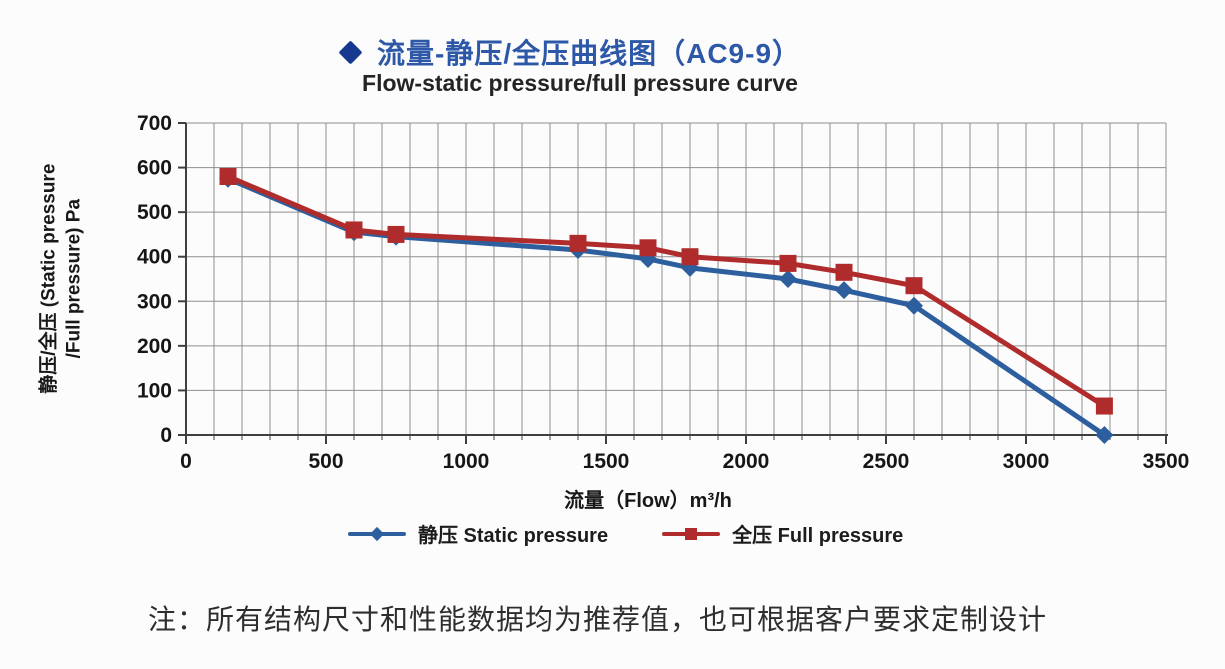 This screenshot has width=1225, height=669. I want to click on y-tick-label: 500, so click(154, 212).